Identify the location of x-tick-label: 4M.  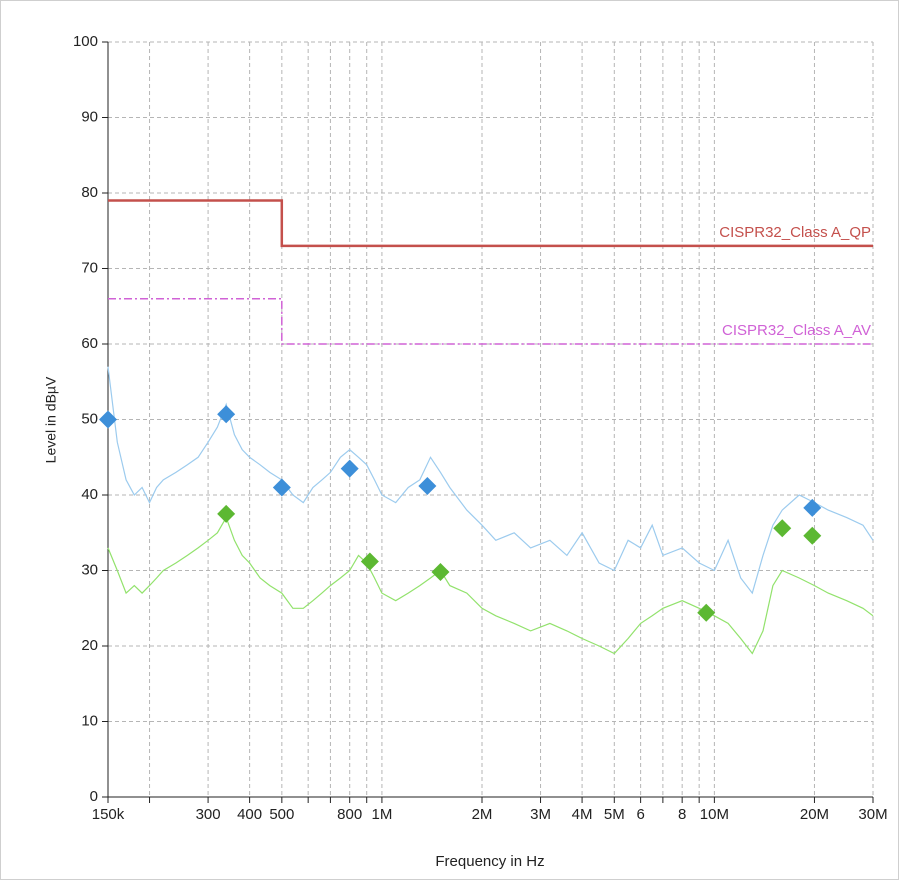
(582, 814).